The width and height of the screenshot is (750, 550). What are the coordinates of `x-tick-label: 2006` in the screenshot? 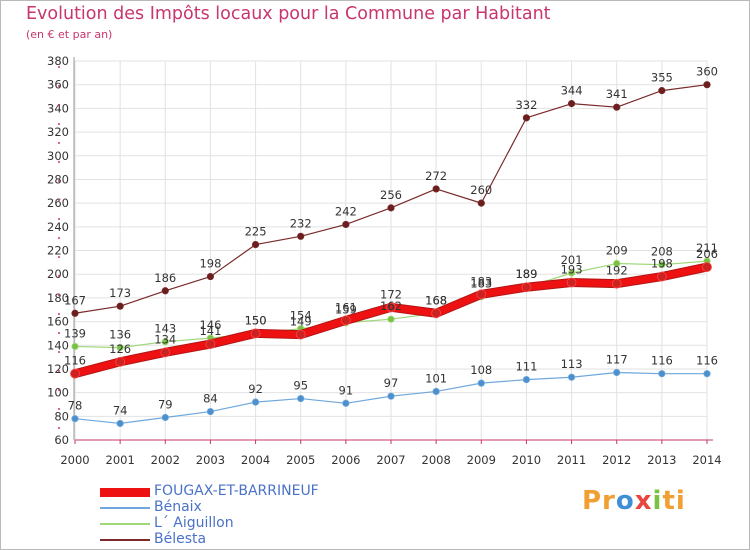 It's located at (345, 460).